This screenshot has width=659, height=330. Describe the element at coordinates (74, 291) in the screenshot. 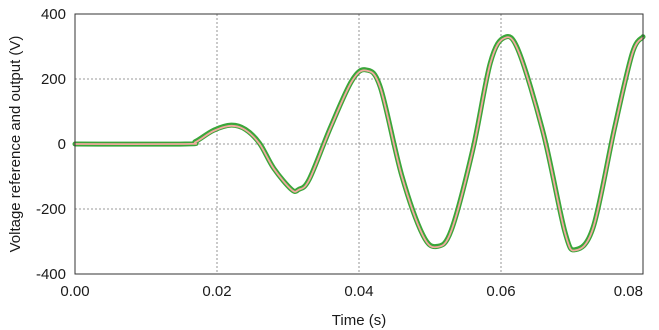

I see `x-tick-label: 0.00` at that location.